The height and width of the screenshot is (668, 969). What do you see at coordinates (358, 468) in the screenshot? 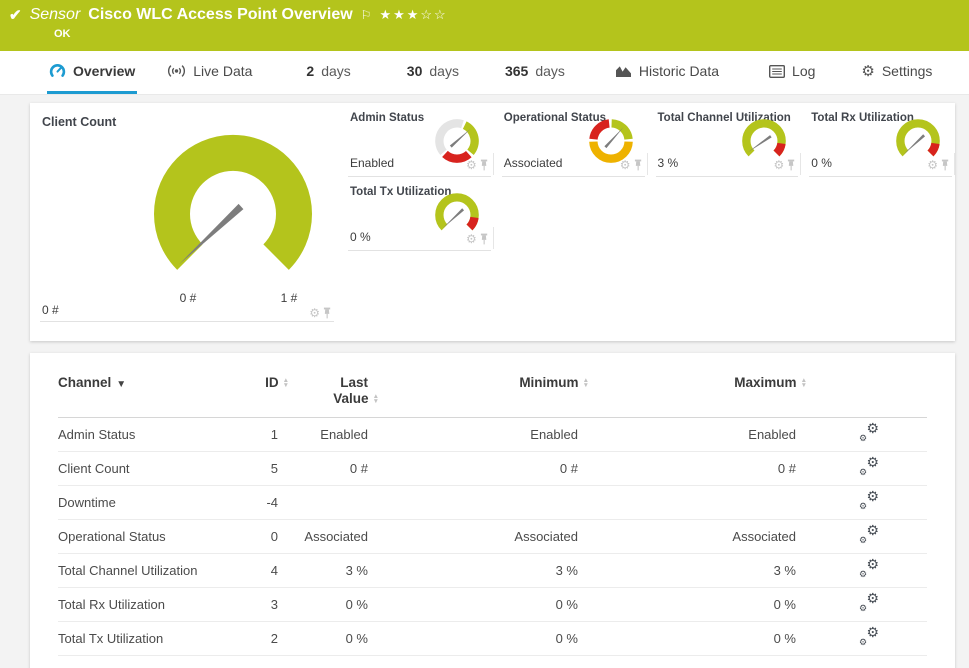
I see `cell-last-value: 0 #` at bounding box center [358, 468].